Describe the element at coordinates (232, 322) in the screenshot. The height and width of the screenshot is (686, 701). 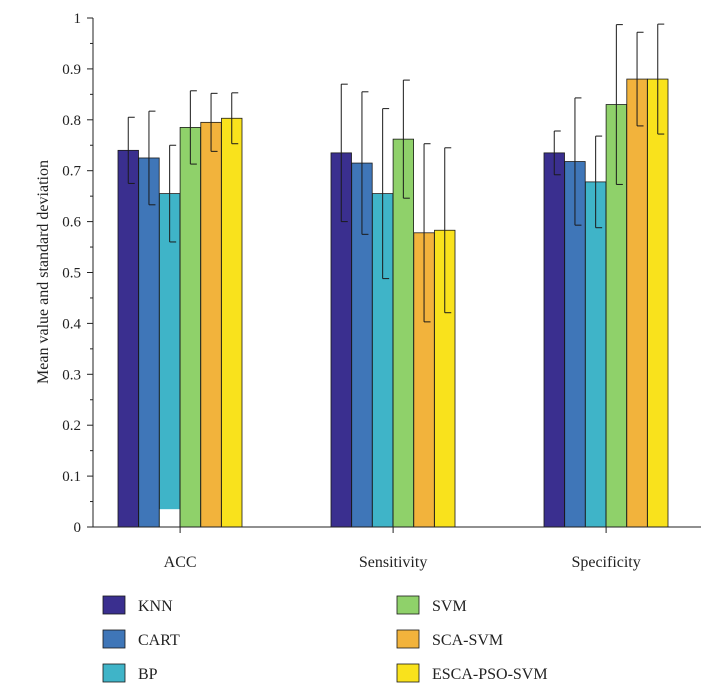
I see `bar-esca-pso-svm-acc` at that location.